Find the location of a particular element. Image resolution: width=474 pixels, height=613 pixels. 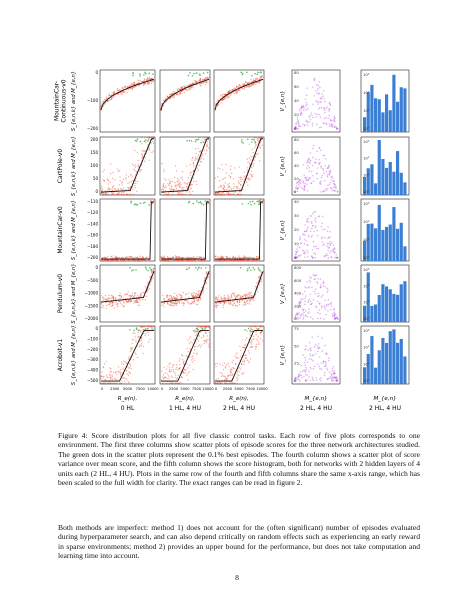

y-tick-label: 100 is located at coordinates (94, 165).